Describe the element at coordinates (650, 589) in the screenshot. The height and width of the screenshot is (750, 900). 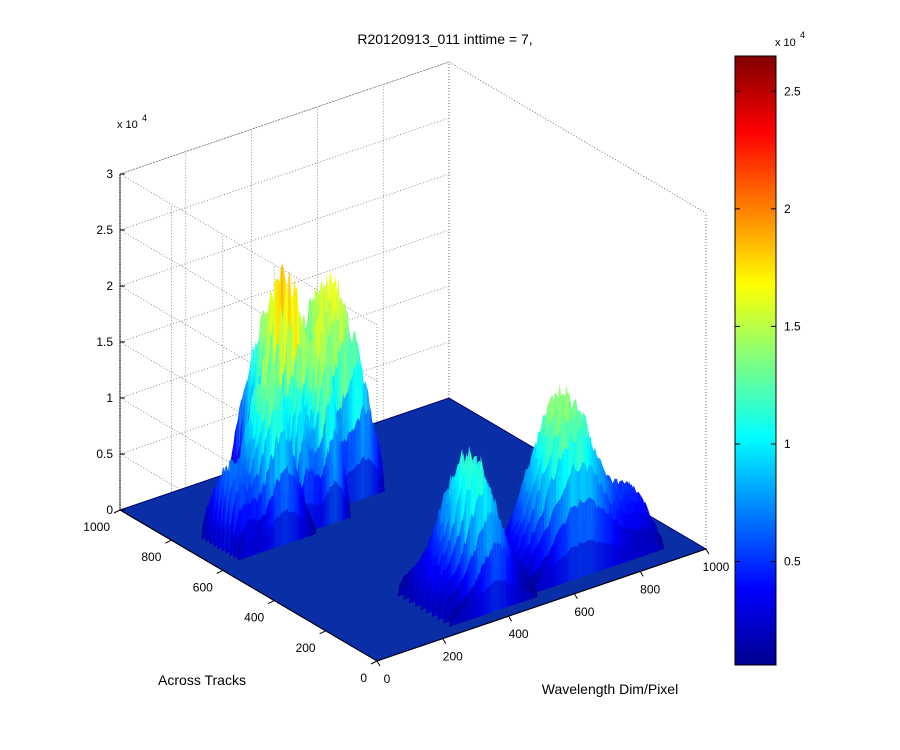
I see `x-tick-label: 800` at that location.